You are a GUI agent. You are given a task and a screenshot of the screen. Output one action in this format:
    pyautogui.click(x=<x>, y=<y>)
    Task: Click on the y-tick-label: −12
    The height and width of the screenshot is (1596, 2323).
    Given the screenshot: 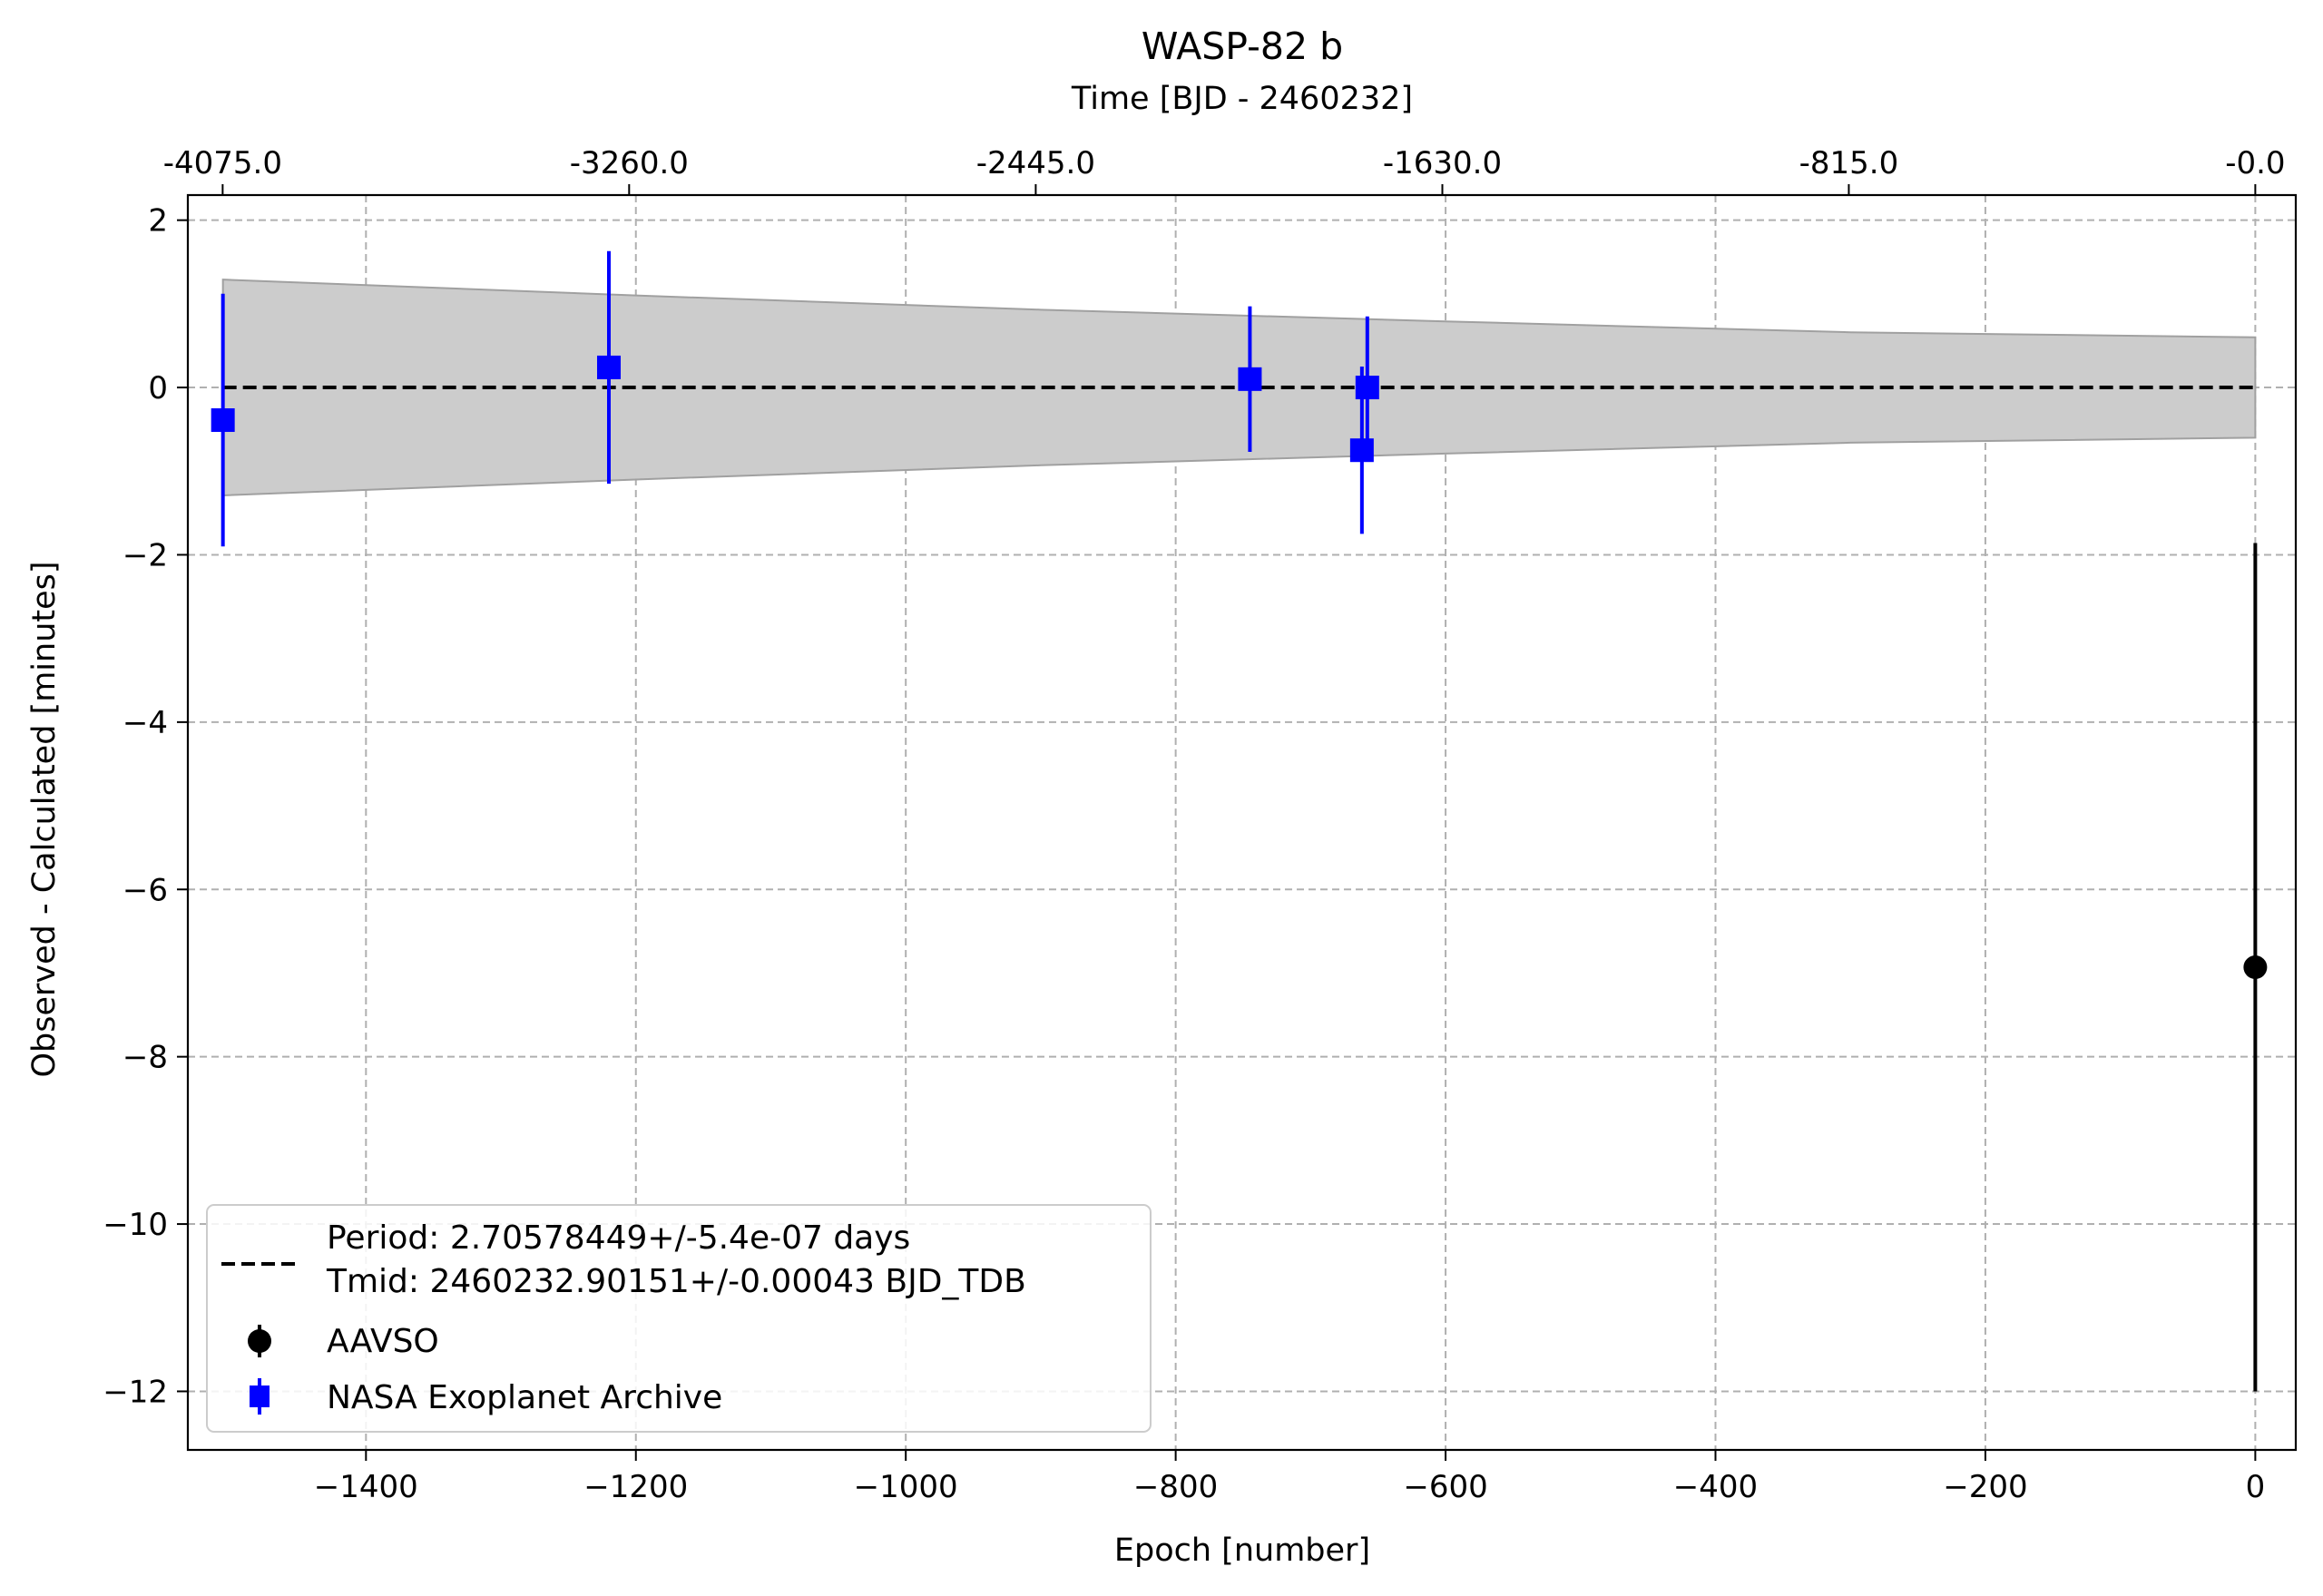 What is the action you would take?
    pyautogui.click(x=135, y=1392)
    